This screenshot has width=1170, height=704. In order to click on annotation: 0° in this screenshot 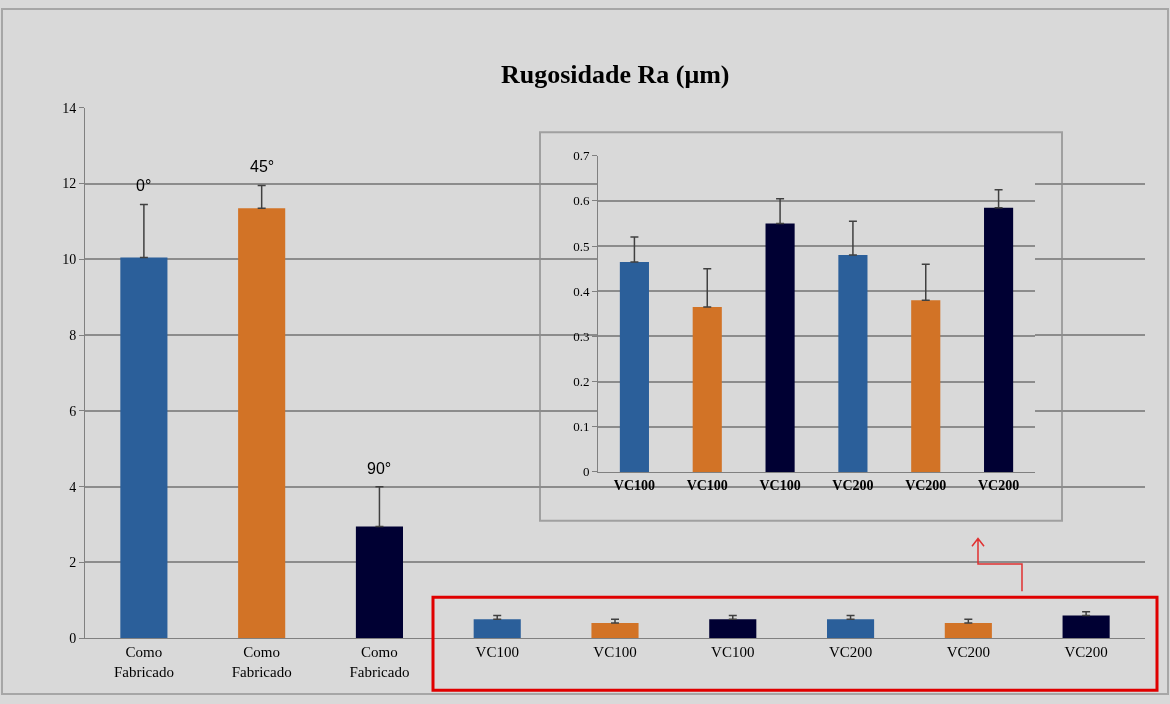, I will do `click(144, 185)`.